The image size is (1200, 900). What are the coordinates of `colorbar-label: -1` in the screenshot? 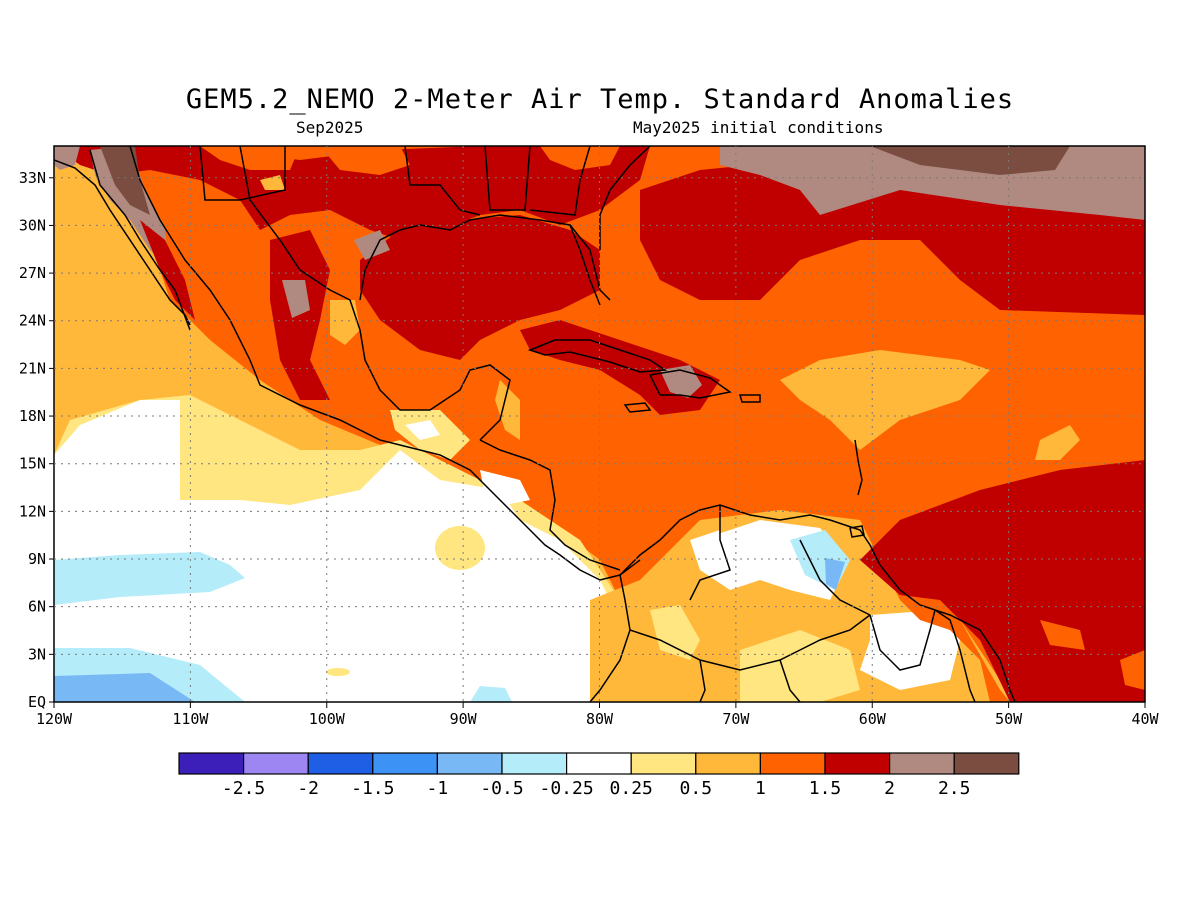 It's located at (438, 788).